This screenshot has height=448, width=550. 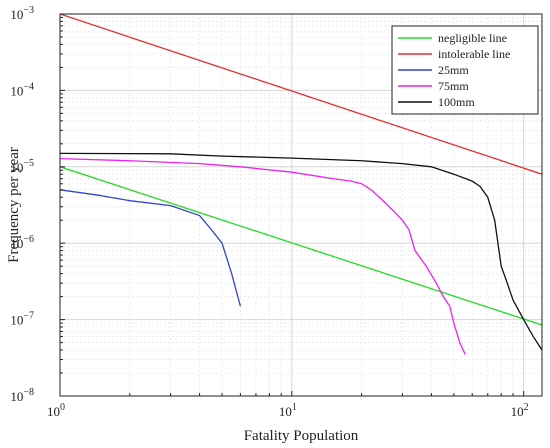 I want to click on y-tick-label: 10⁻³, so click(x=22, y=13).